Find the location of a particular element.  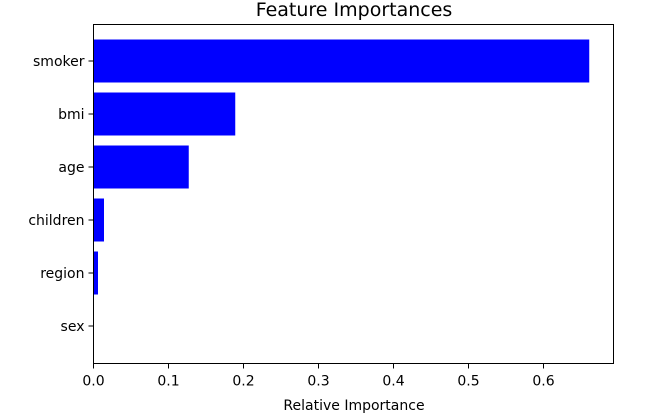

y-tick-label-children: children is located at coordinates (56, 221).